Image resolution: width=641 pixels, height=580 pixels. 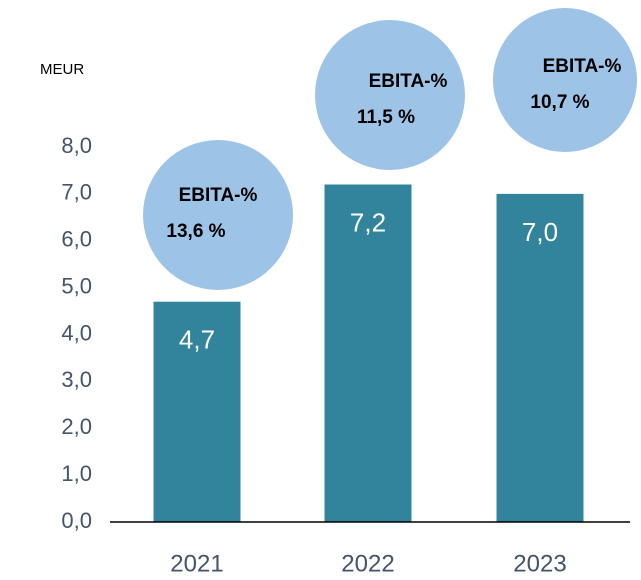 What do you see at coordinates (76, 145) in the screenshot?
I see `y-tick-label: 8,0` at bounding box center [76, 145].